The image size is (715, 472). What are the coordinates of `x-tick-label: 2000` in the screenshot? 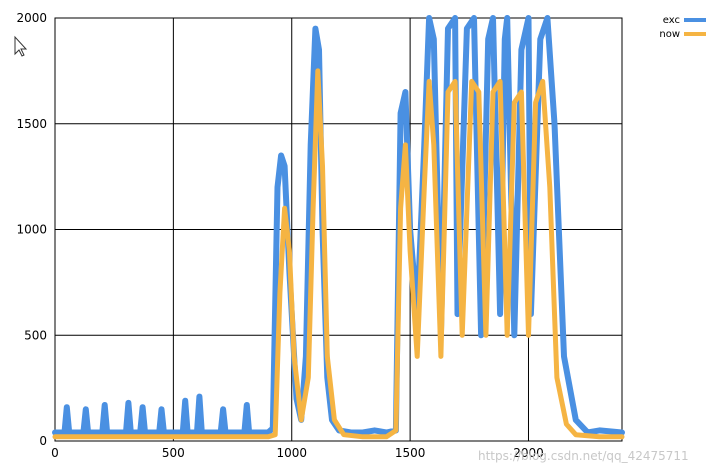 It's located at (528, 453).